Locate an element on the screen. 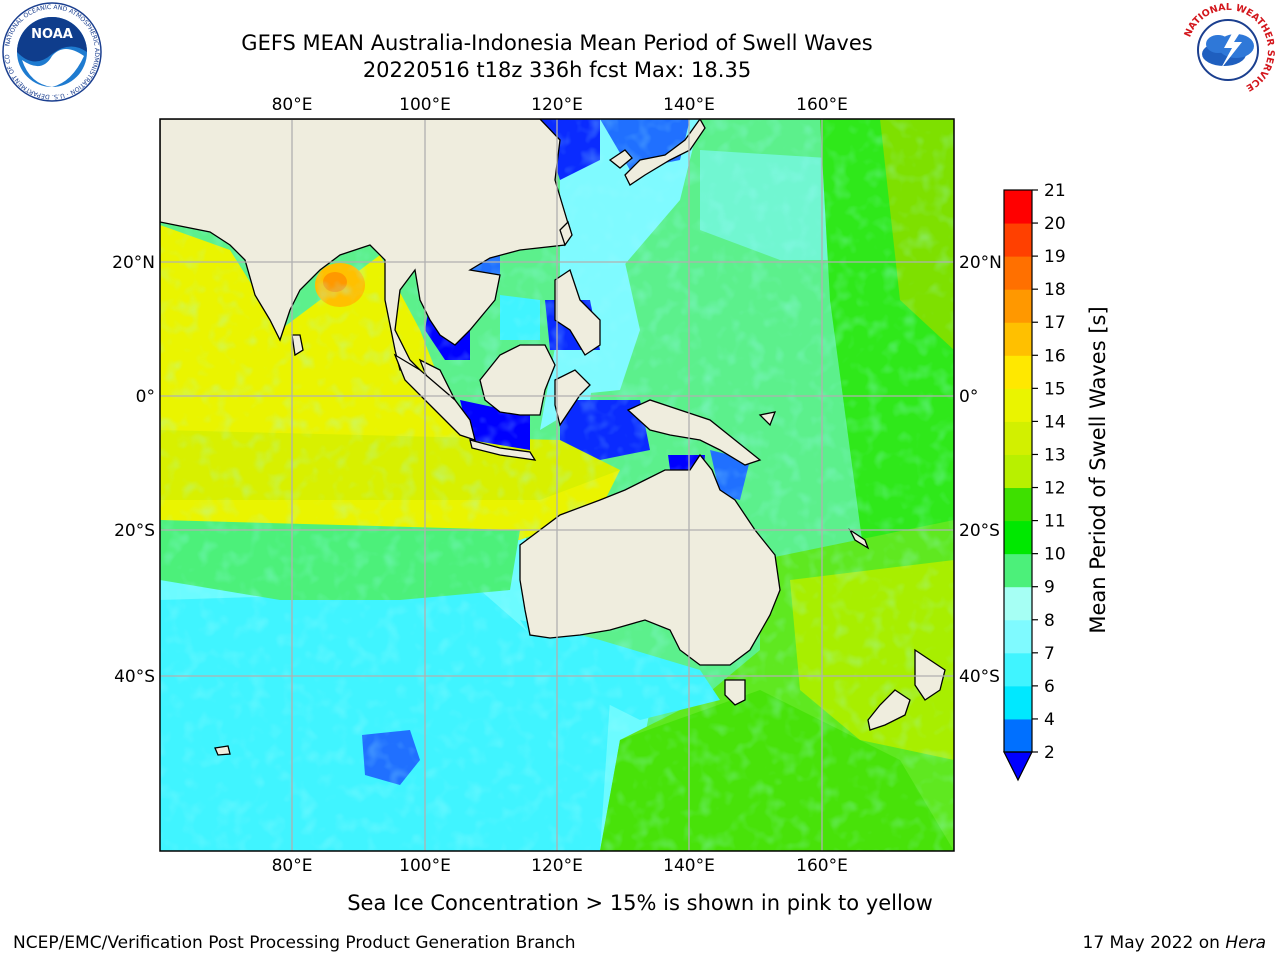 The width and height of the screenshot is (1280, 960). colorbar-tick-label: 4 is located at coordinates (1049, 720).